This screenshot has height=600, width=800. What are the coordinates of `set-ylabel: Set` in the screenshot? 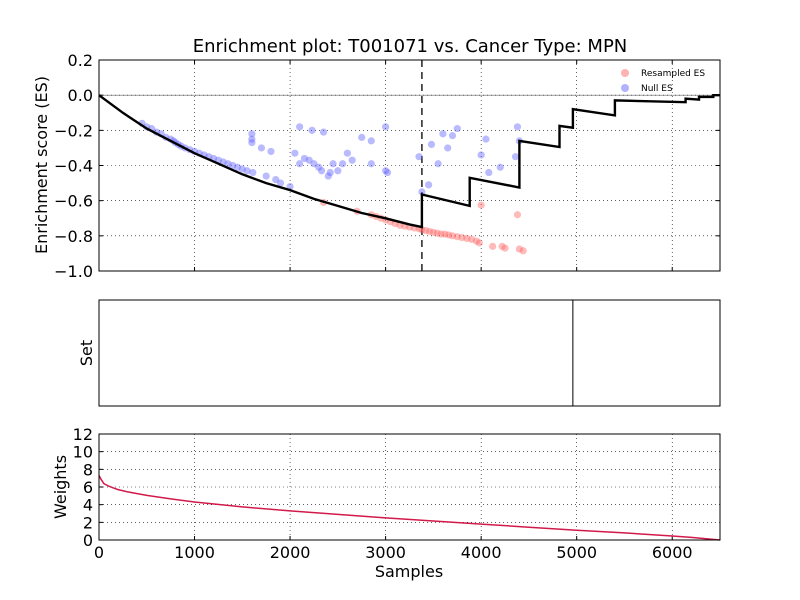 It's located at (86, 353).